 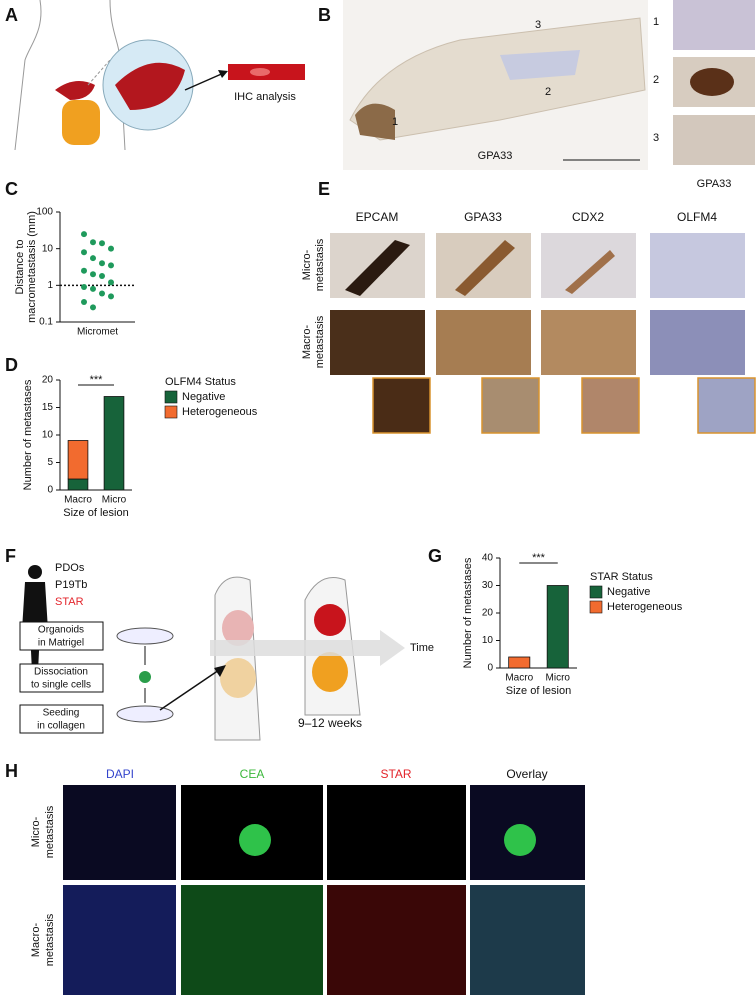 I want to click on region-marker: 2, so click(x=548, y=92).